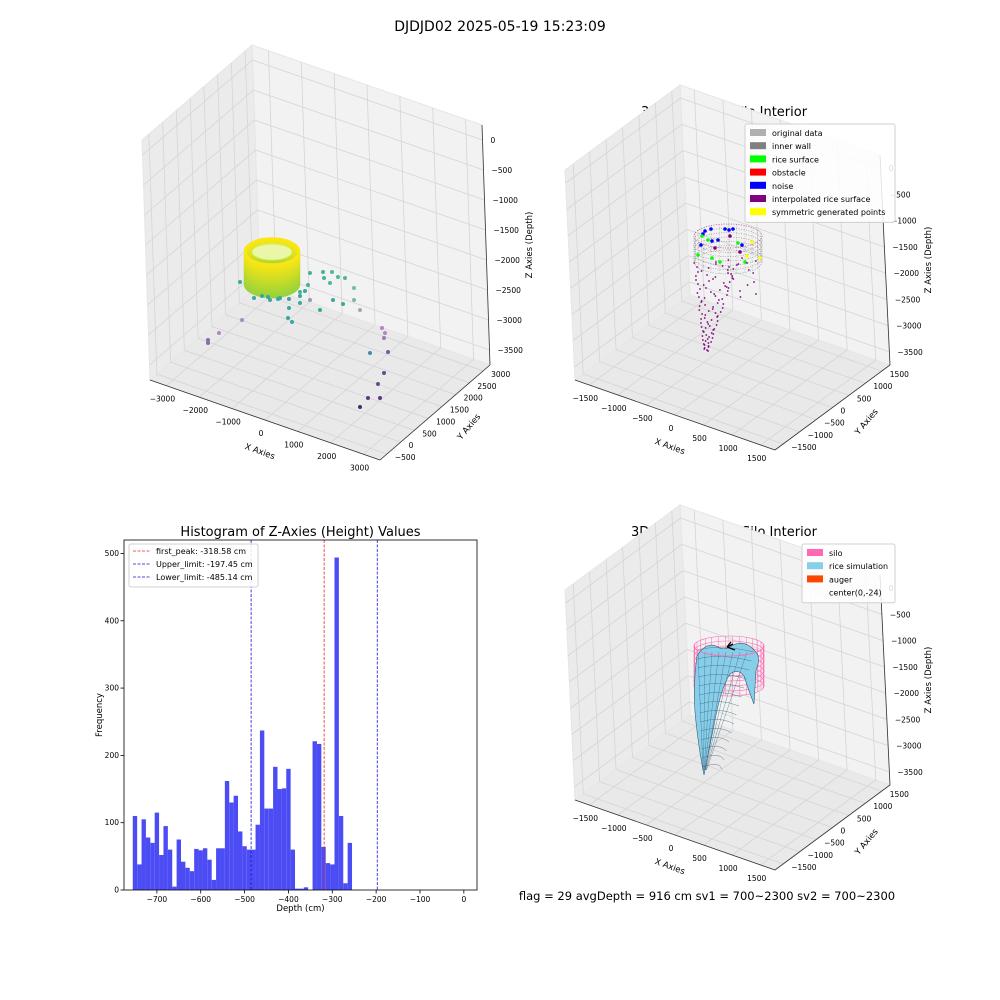 This screenshot has height=1000, width=1000. I want to click on sim-y-tick-label: 1500, so click(899, 794).